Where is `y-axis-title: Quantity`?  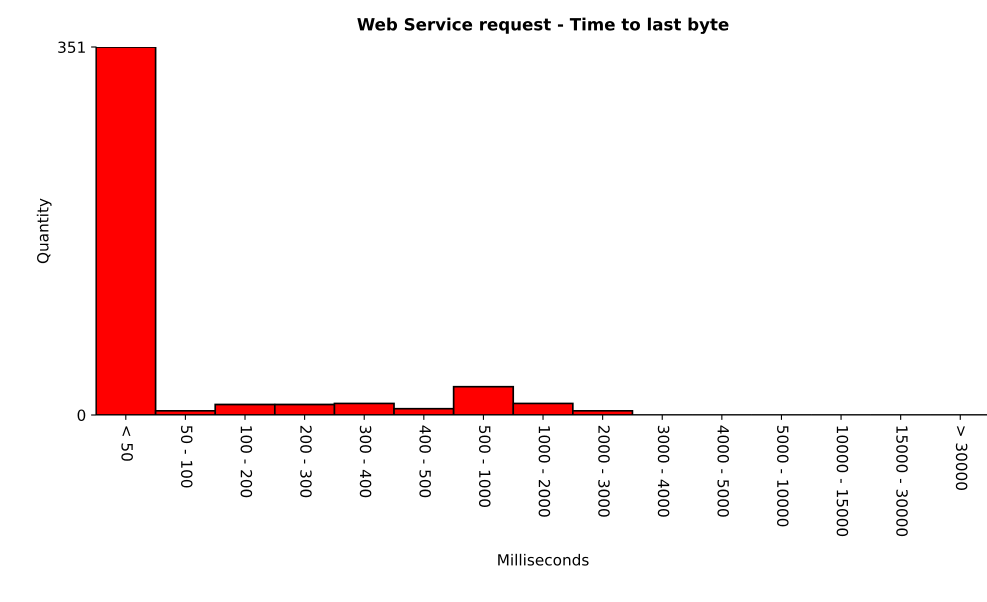 y-axis-title: Quantity is located at coordinates (44, 231).